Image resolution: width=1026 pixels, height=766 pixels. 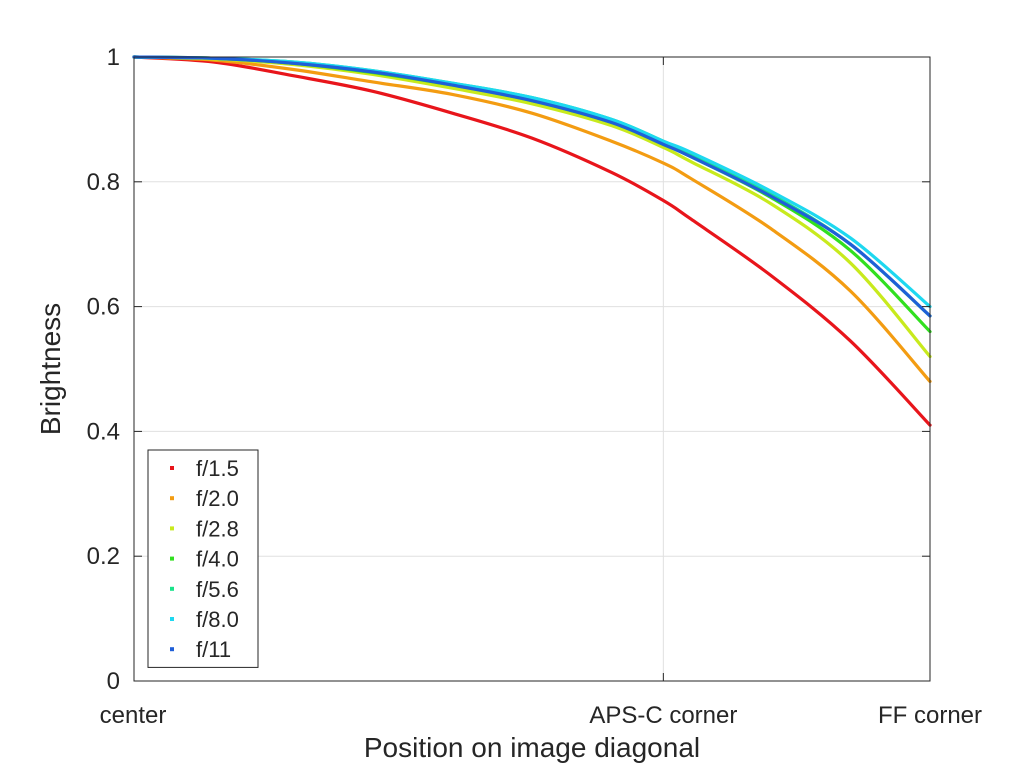 I want to click on legend-label: f/11, so click(x=213, y=649).